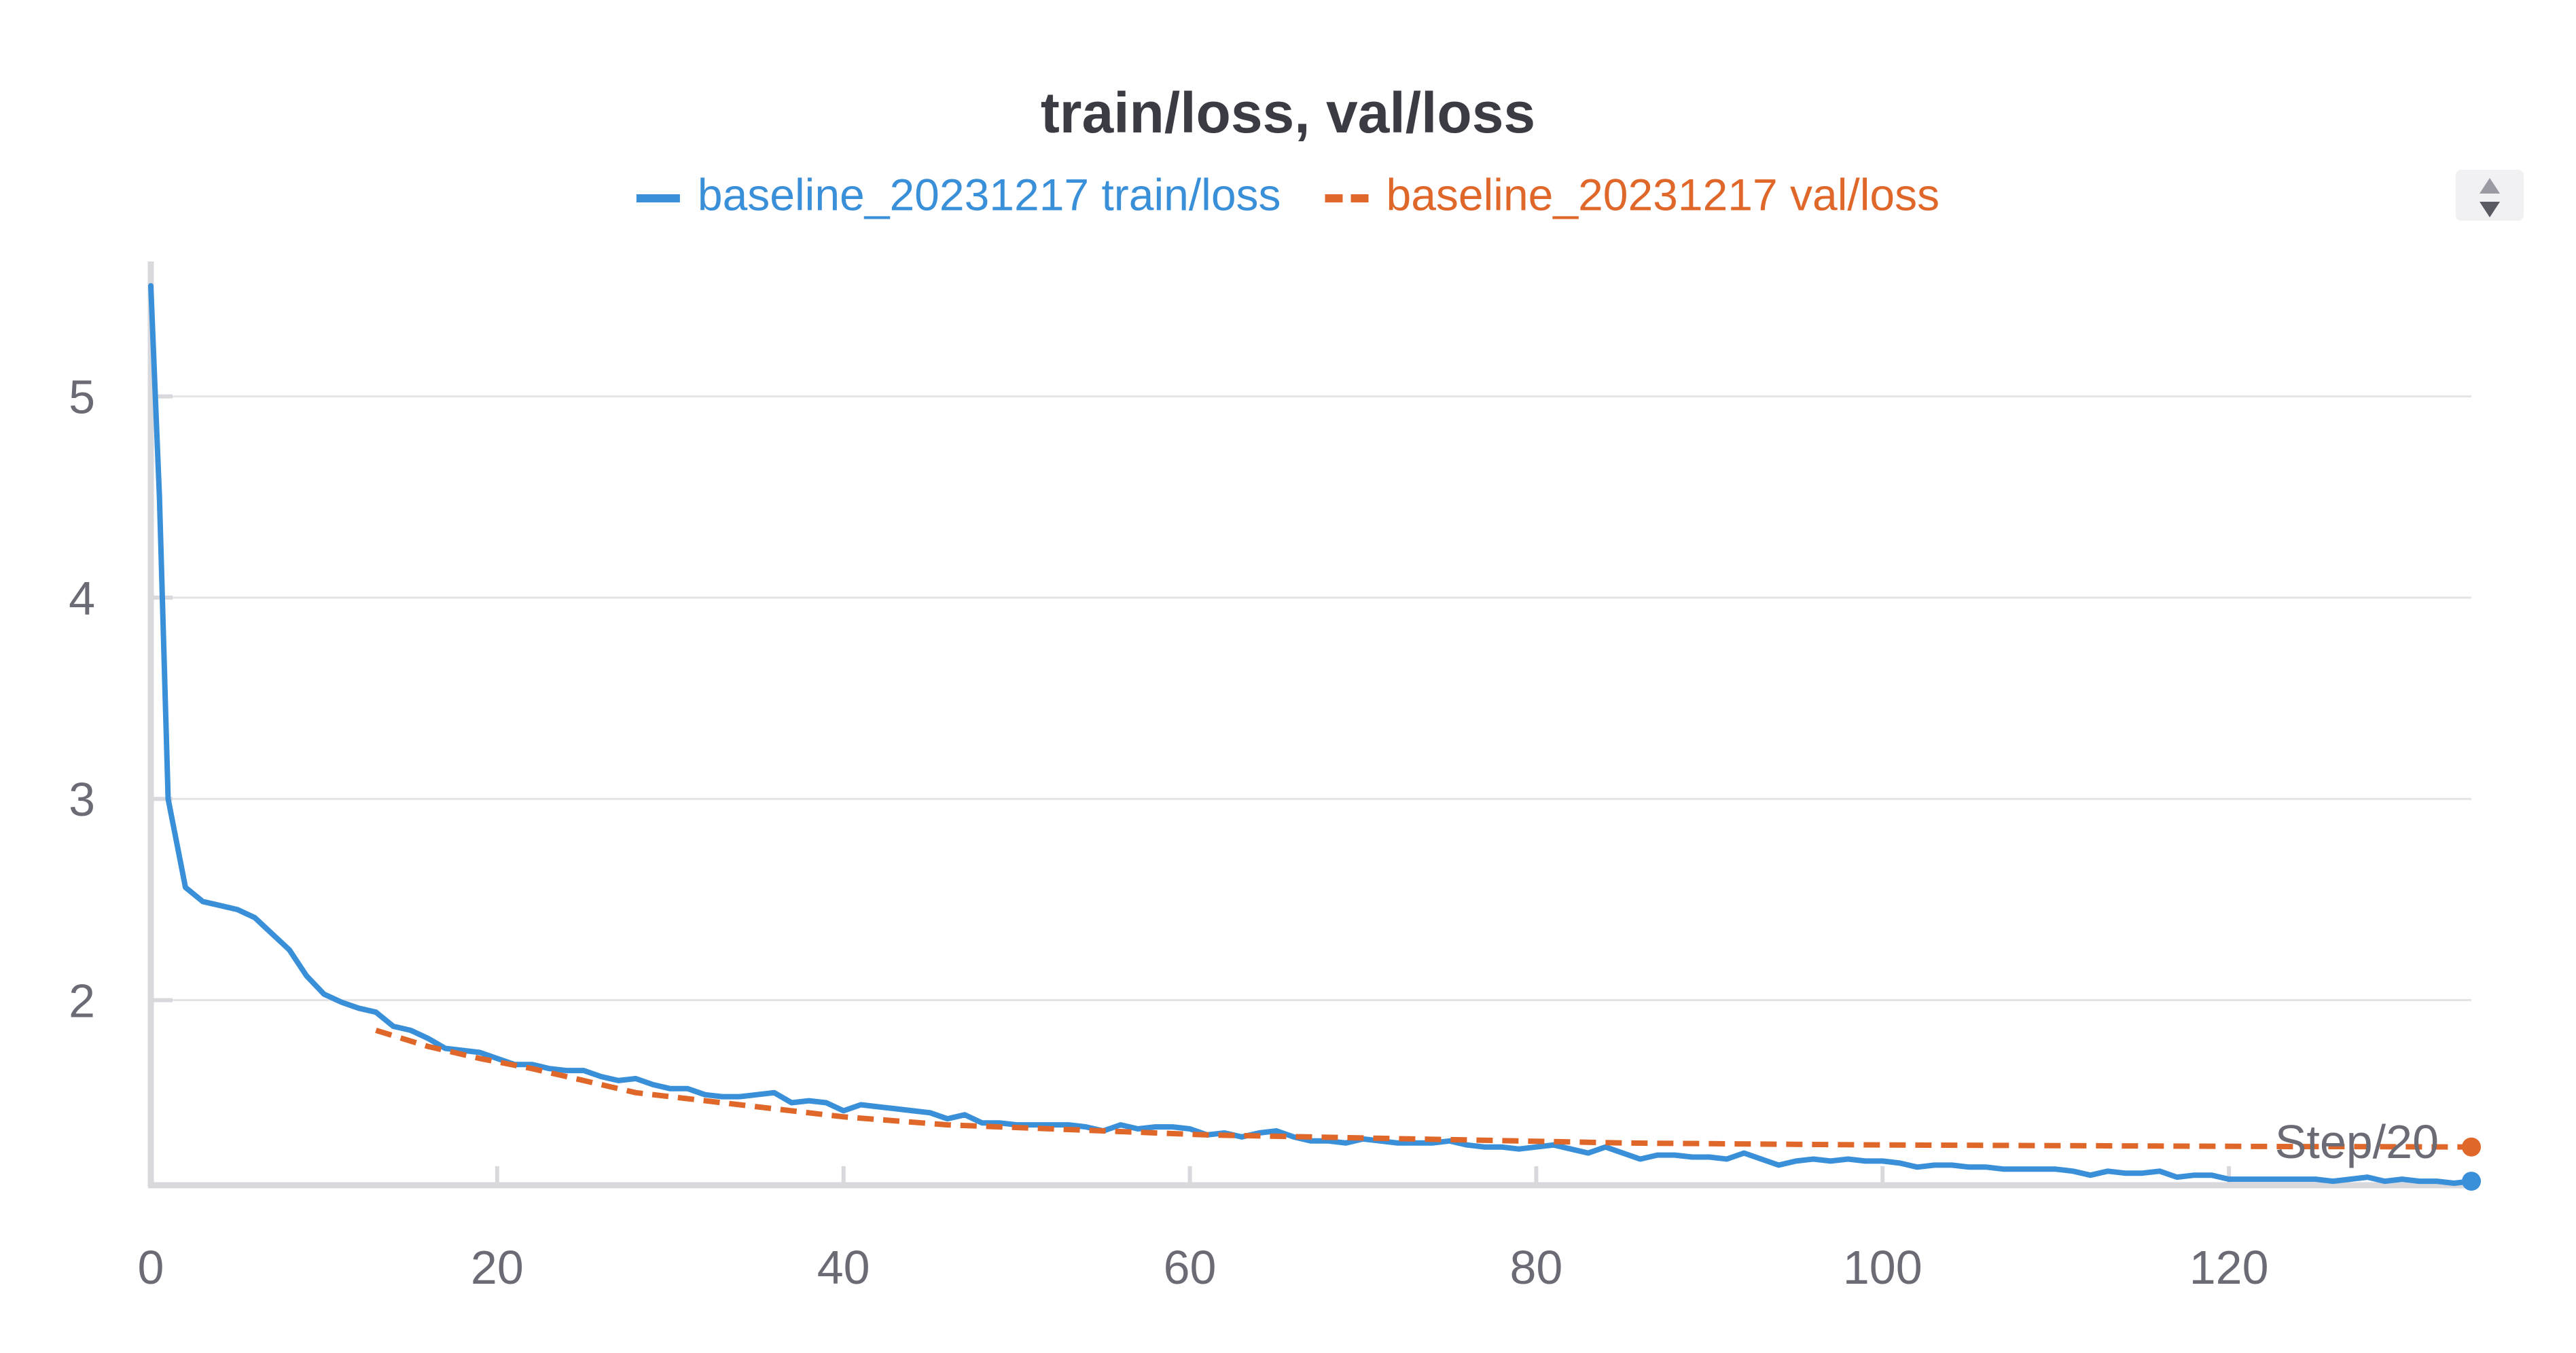 The width and height of the screenshot is (2576, 1353). I want to click on series-end-marker-val-loss, so click(2471, 1147).